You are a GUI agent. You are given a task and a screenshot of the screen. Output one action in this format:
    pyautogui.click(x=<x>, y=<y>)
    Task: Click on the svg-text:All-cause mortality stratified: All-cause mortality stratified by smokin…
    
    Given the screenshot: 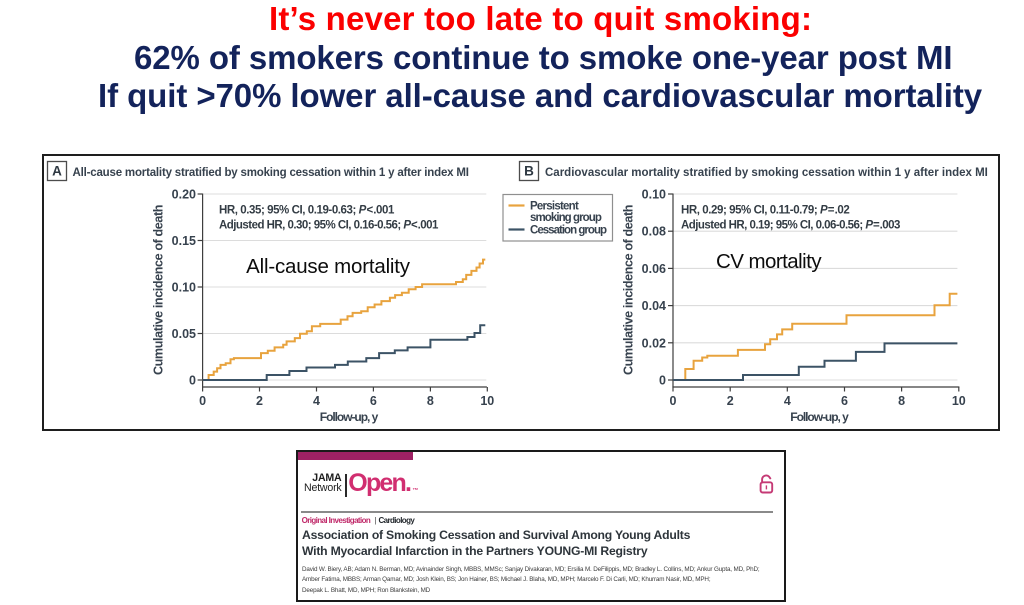 What is the action you would take?
    pyautogui.click(x=271, y=173)
    